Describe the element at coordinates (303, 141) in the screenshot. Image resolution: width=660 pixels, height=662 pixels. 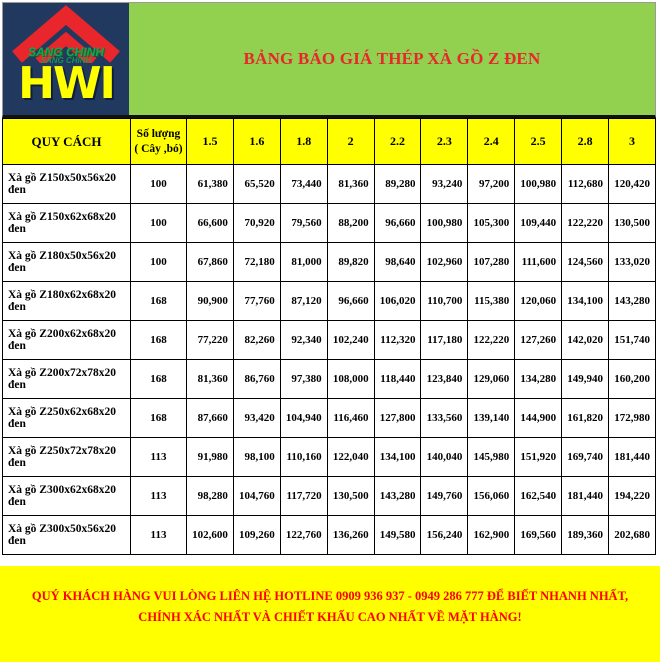
I see `length-header-1.8: 1.8` at that location.